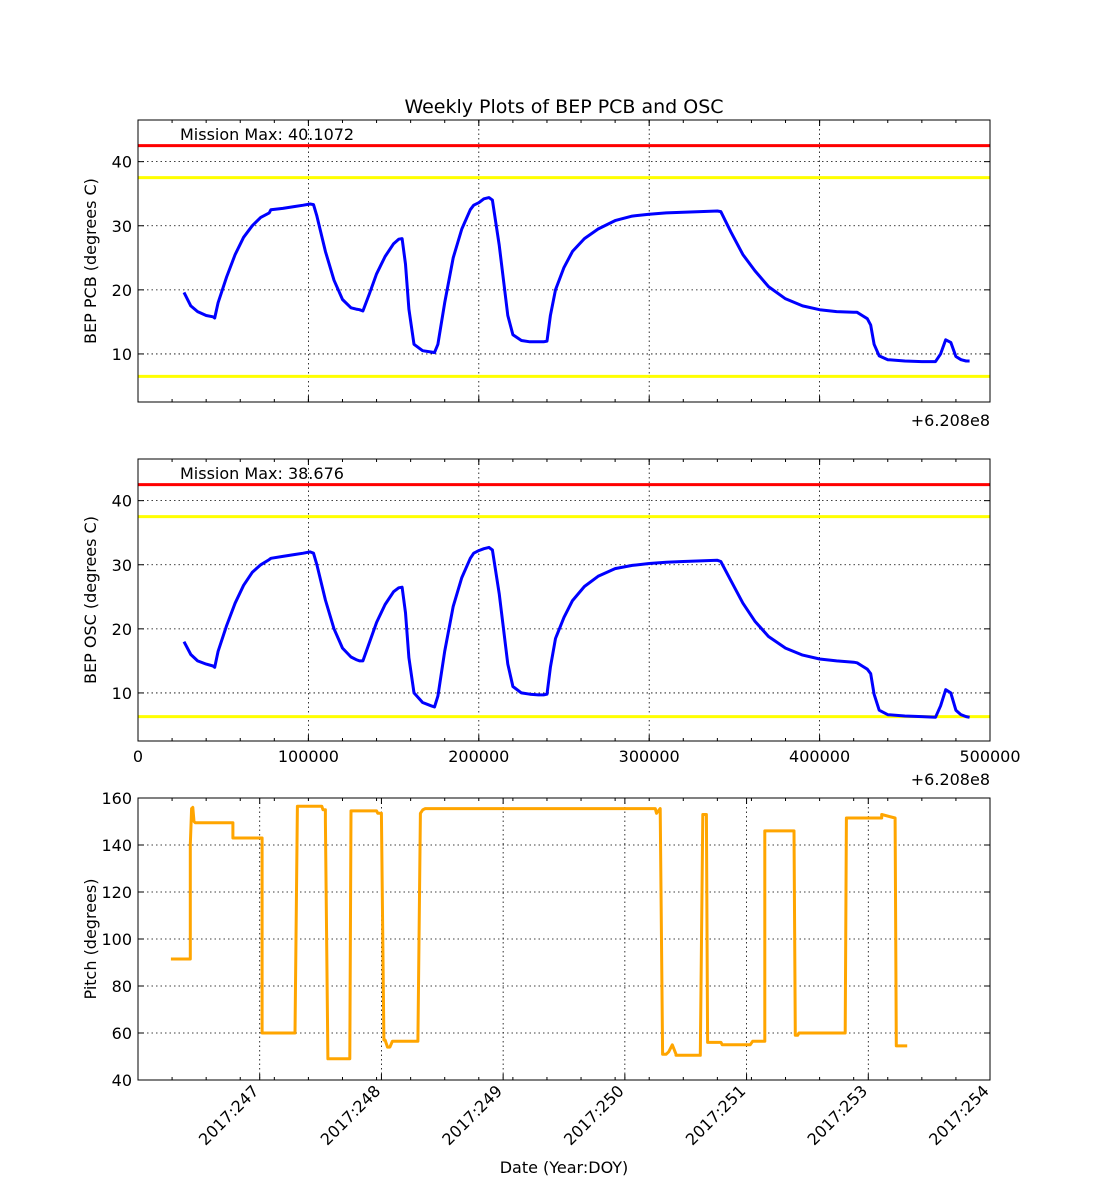  I want to click on x-tick-label: 500000, so click(989, 756).